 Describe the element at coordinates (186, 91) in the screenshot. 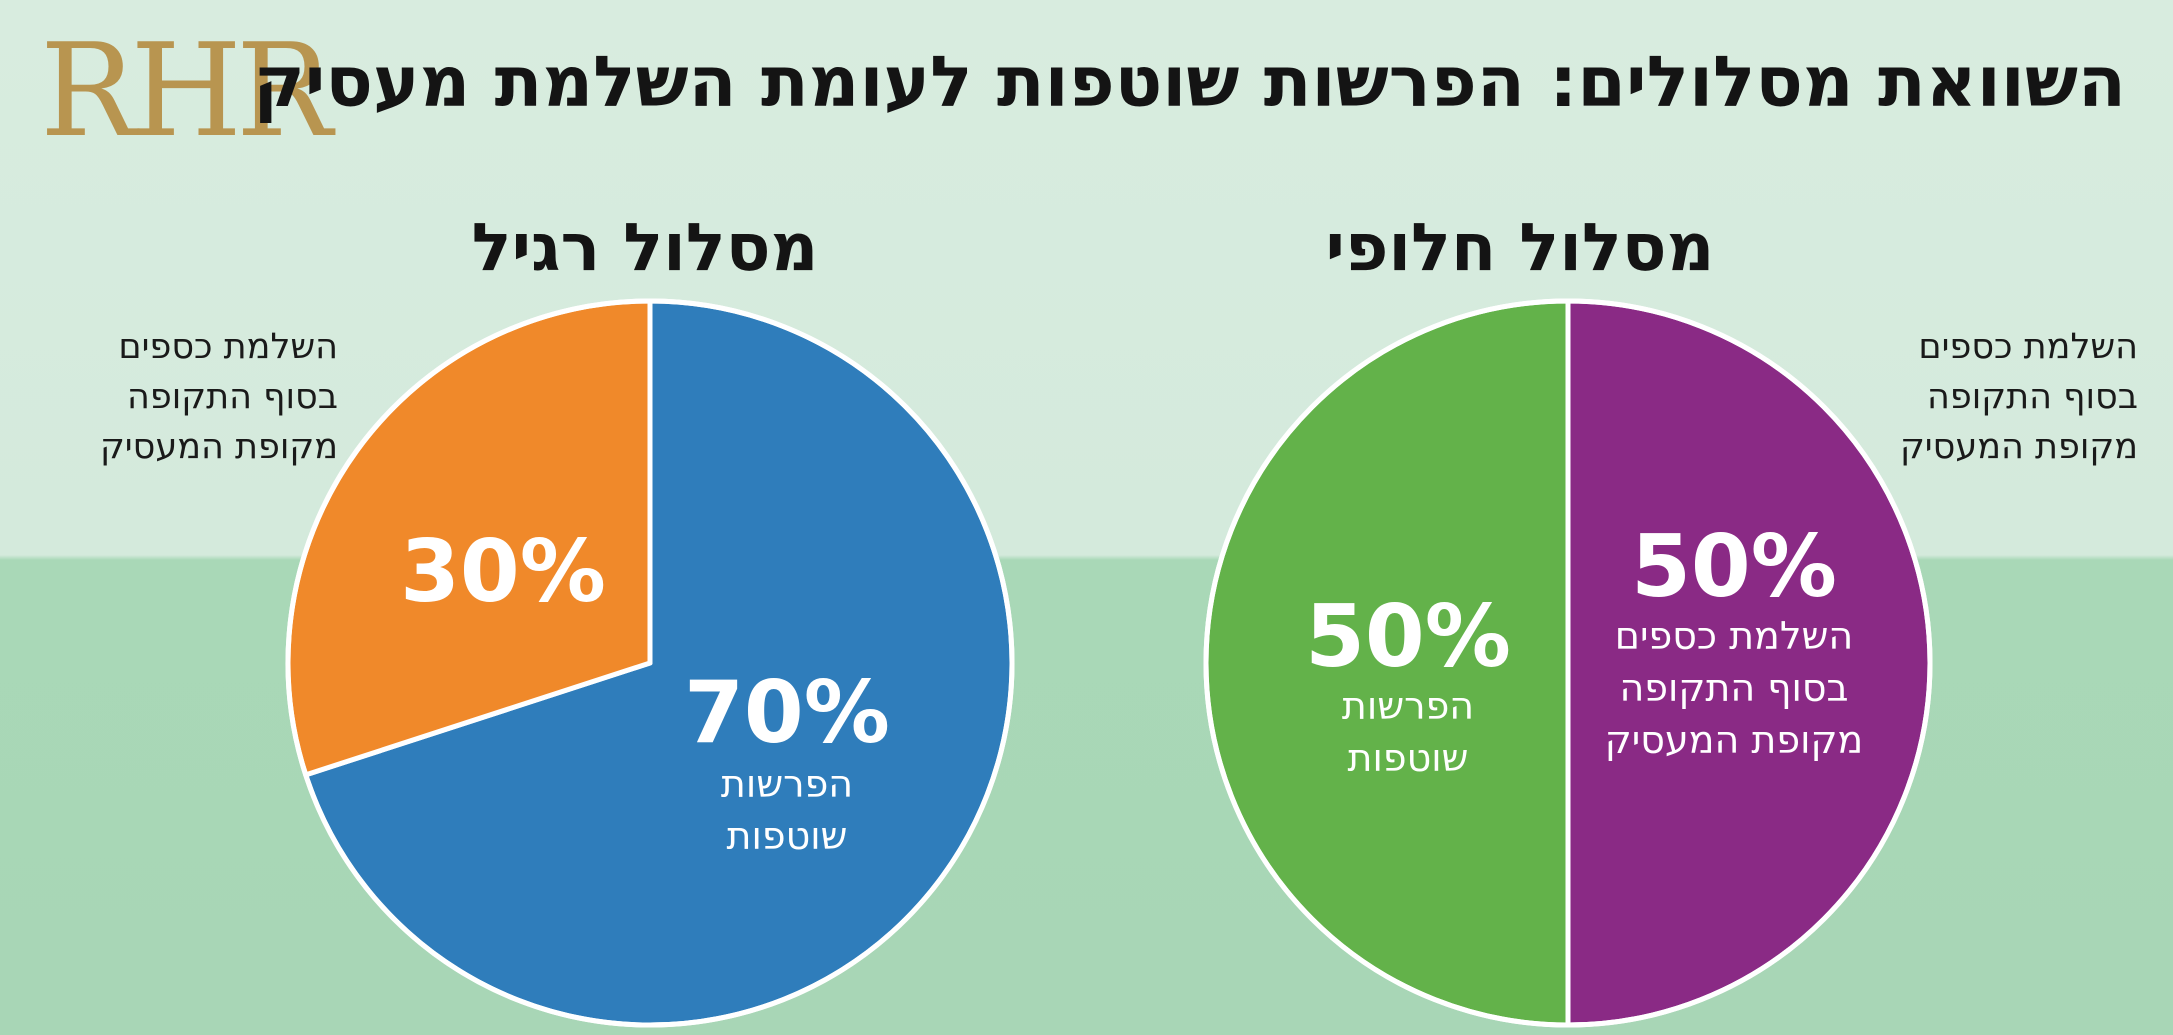

I see `rhr-logo: RHR` at that location.